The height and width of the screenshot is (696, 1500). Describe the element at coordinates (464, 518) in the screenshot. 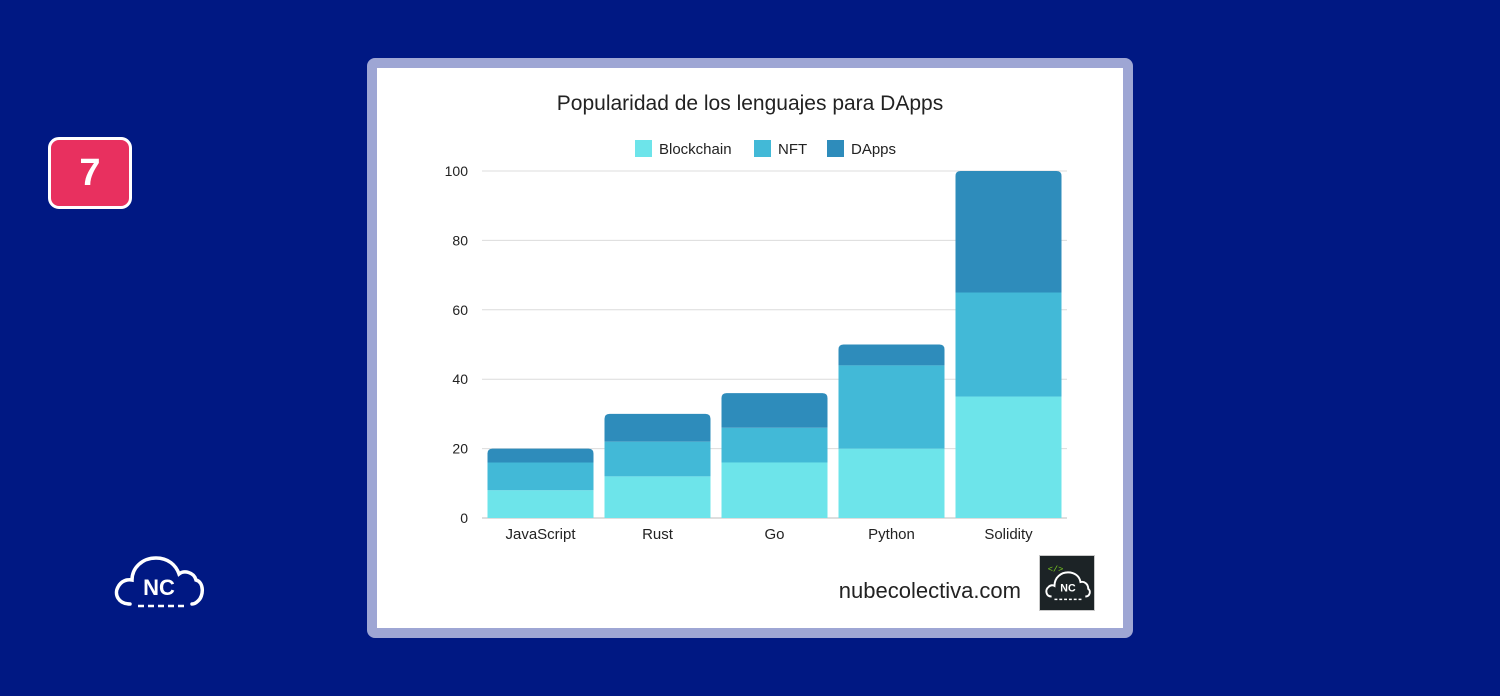

I see `y-tick-label-0: 0` at that location.